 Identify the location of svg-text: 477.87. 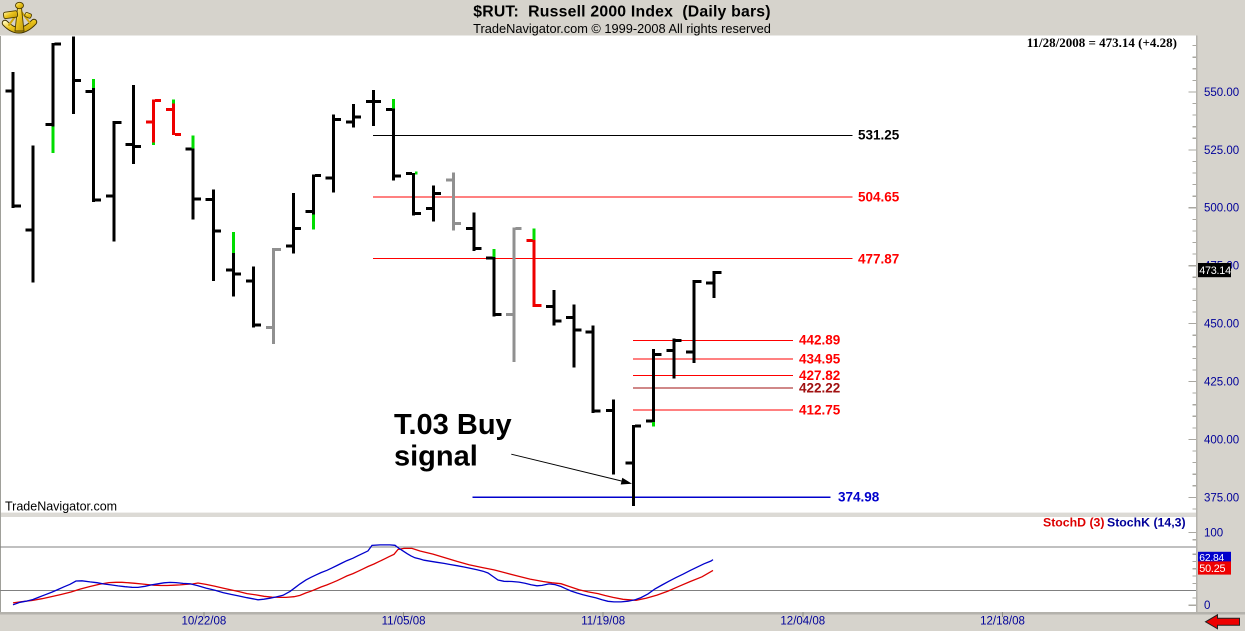
(878, 258).